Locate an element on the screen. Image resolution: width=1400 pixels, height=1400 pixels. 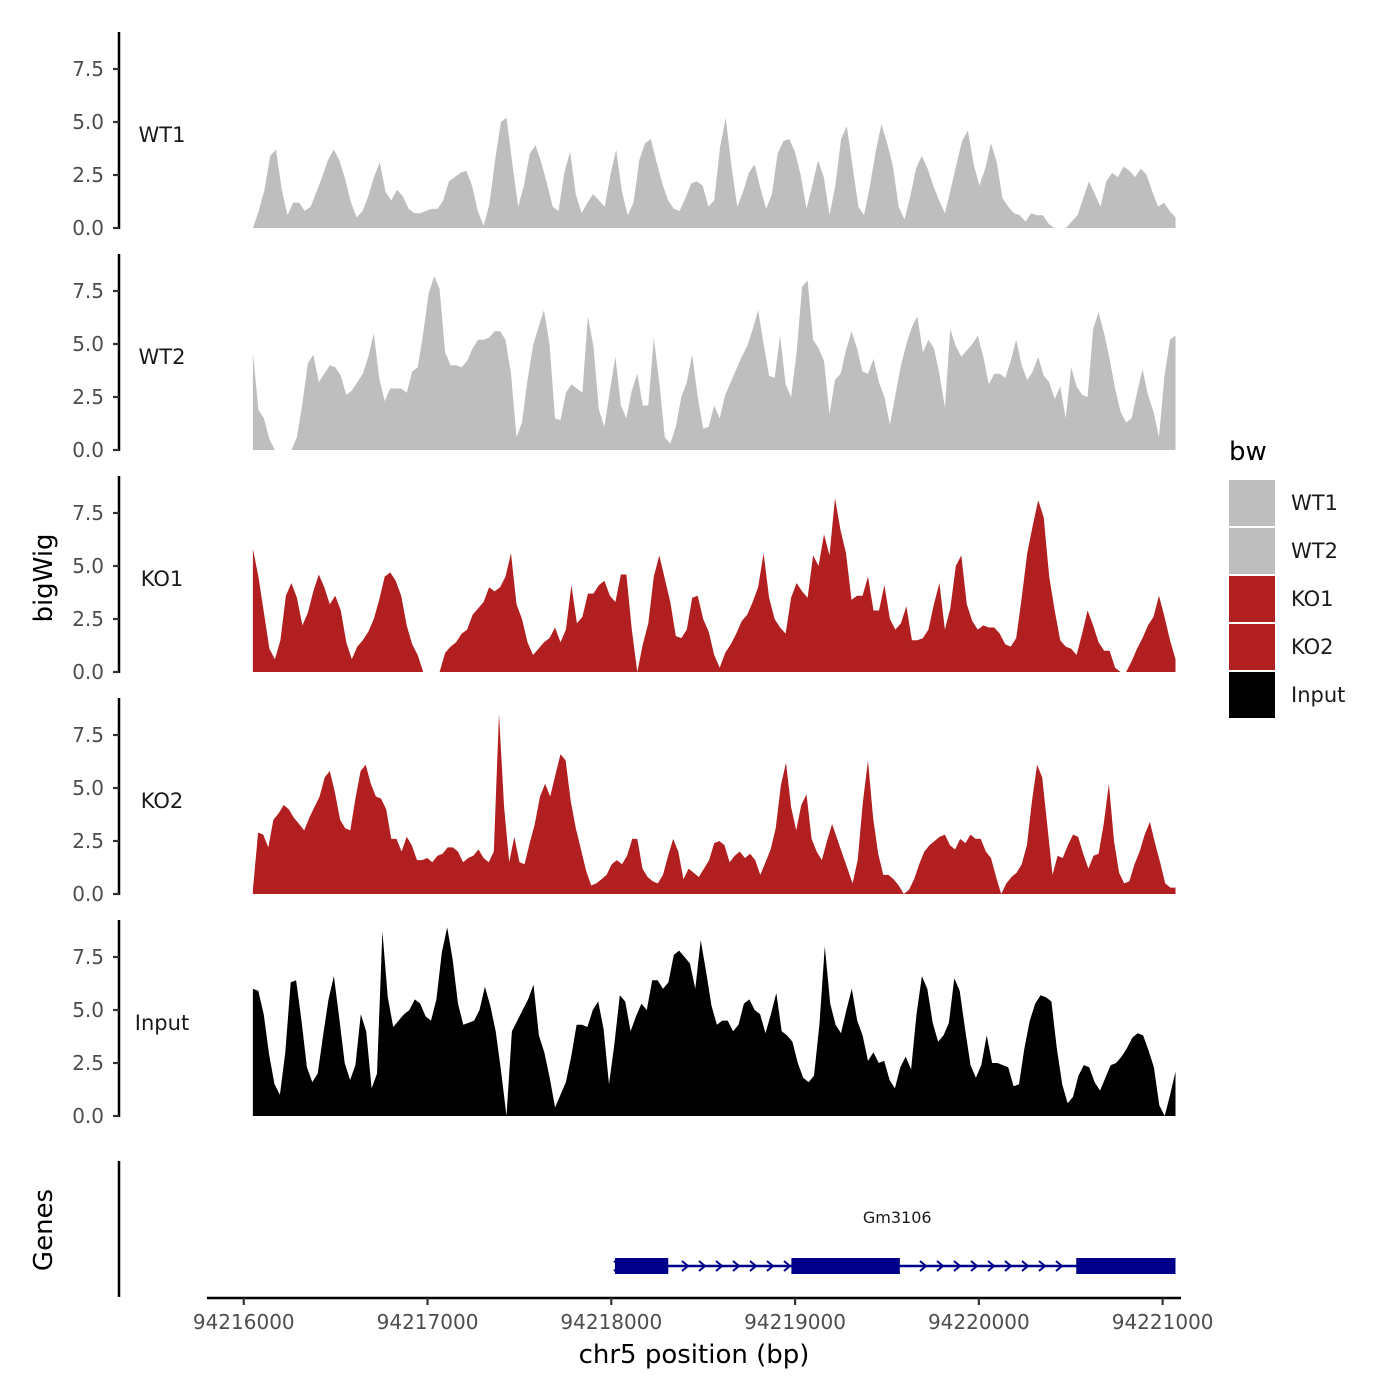
track-label-input: Input is located at coordinates (162, 1023).